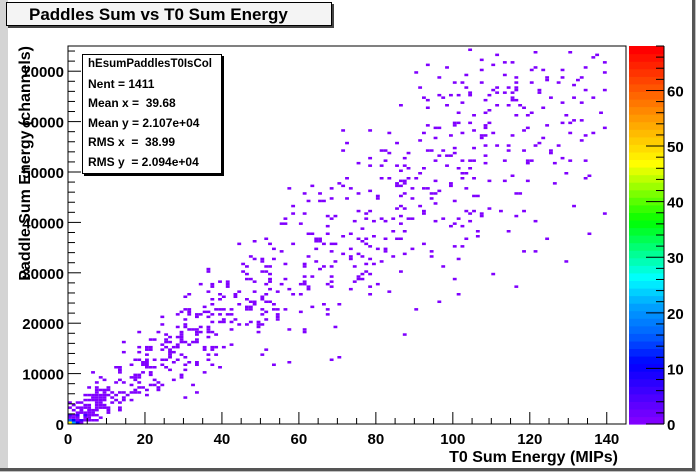 The height and width of the screenshot is (472, 696). Describe the element at coordinates (121, 83) in the screenshot. I see `stats-entries: Nent = 1411` at that location.